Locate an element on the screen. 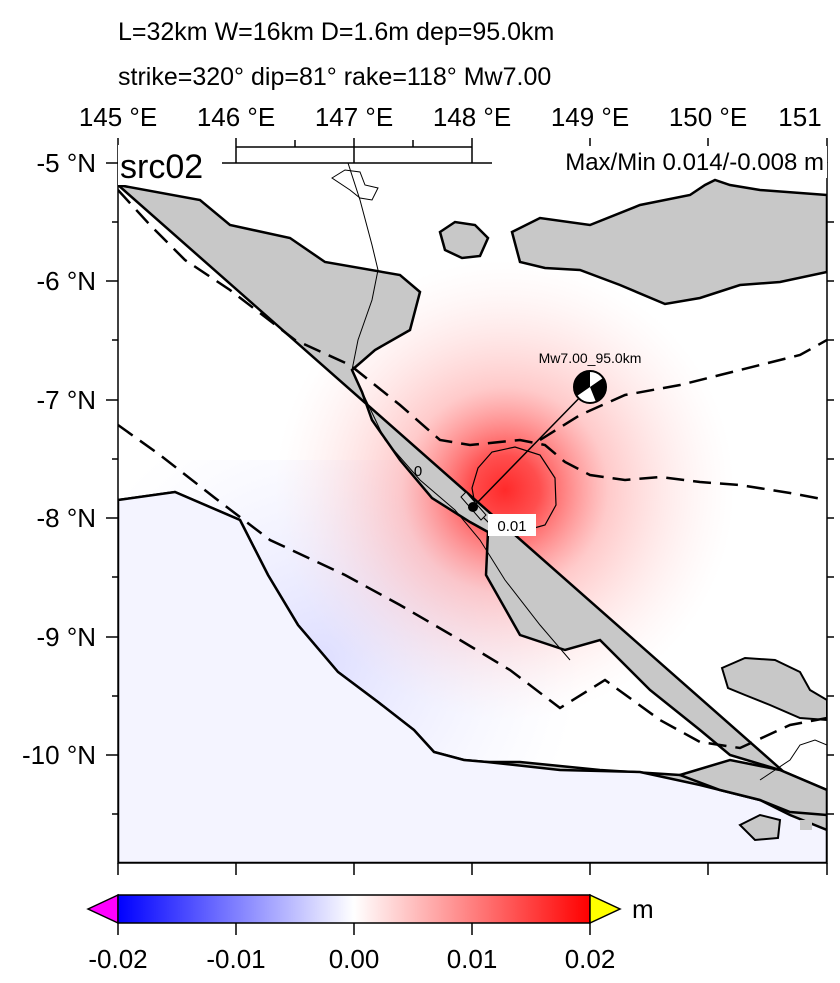 The height and width of the screenshot is (983, 840). source-label-bg is located at coordinates (170, 165).